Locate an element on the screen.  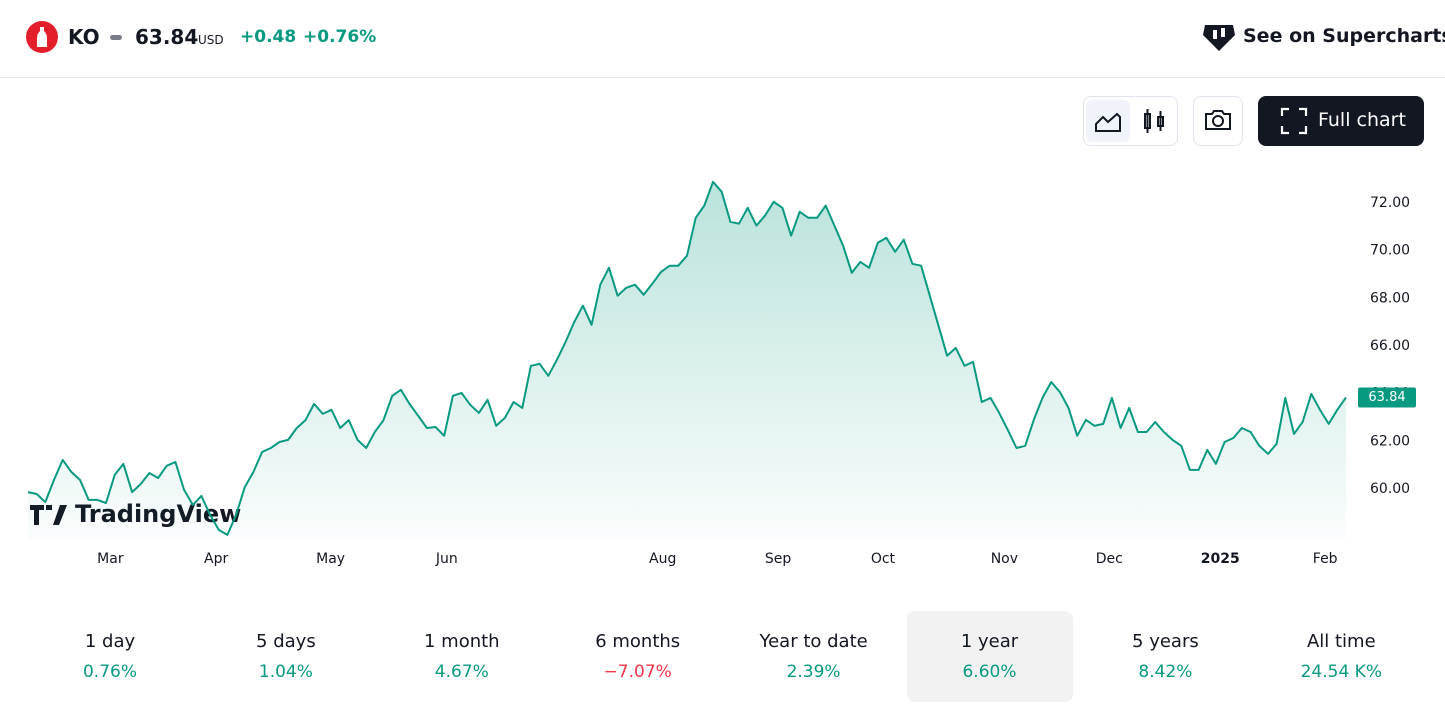
supercharts-icon is located at coordinates (1219, 38).